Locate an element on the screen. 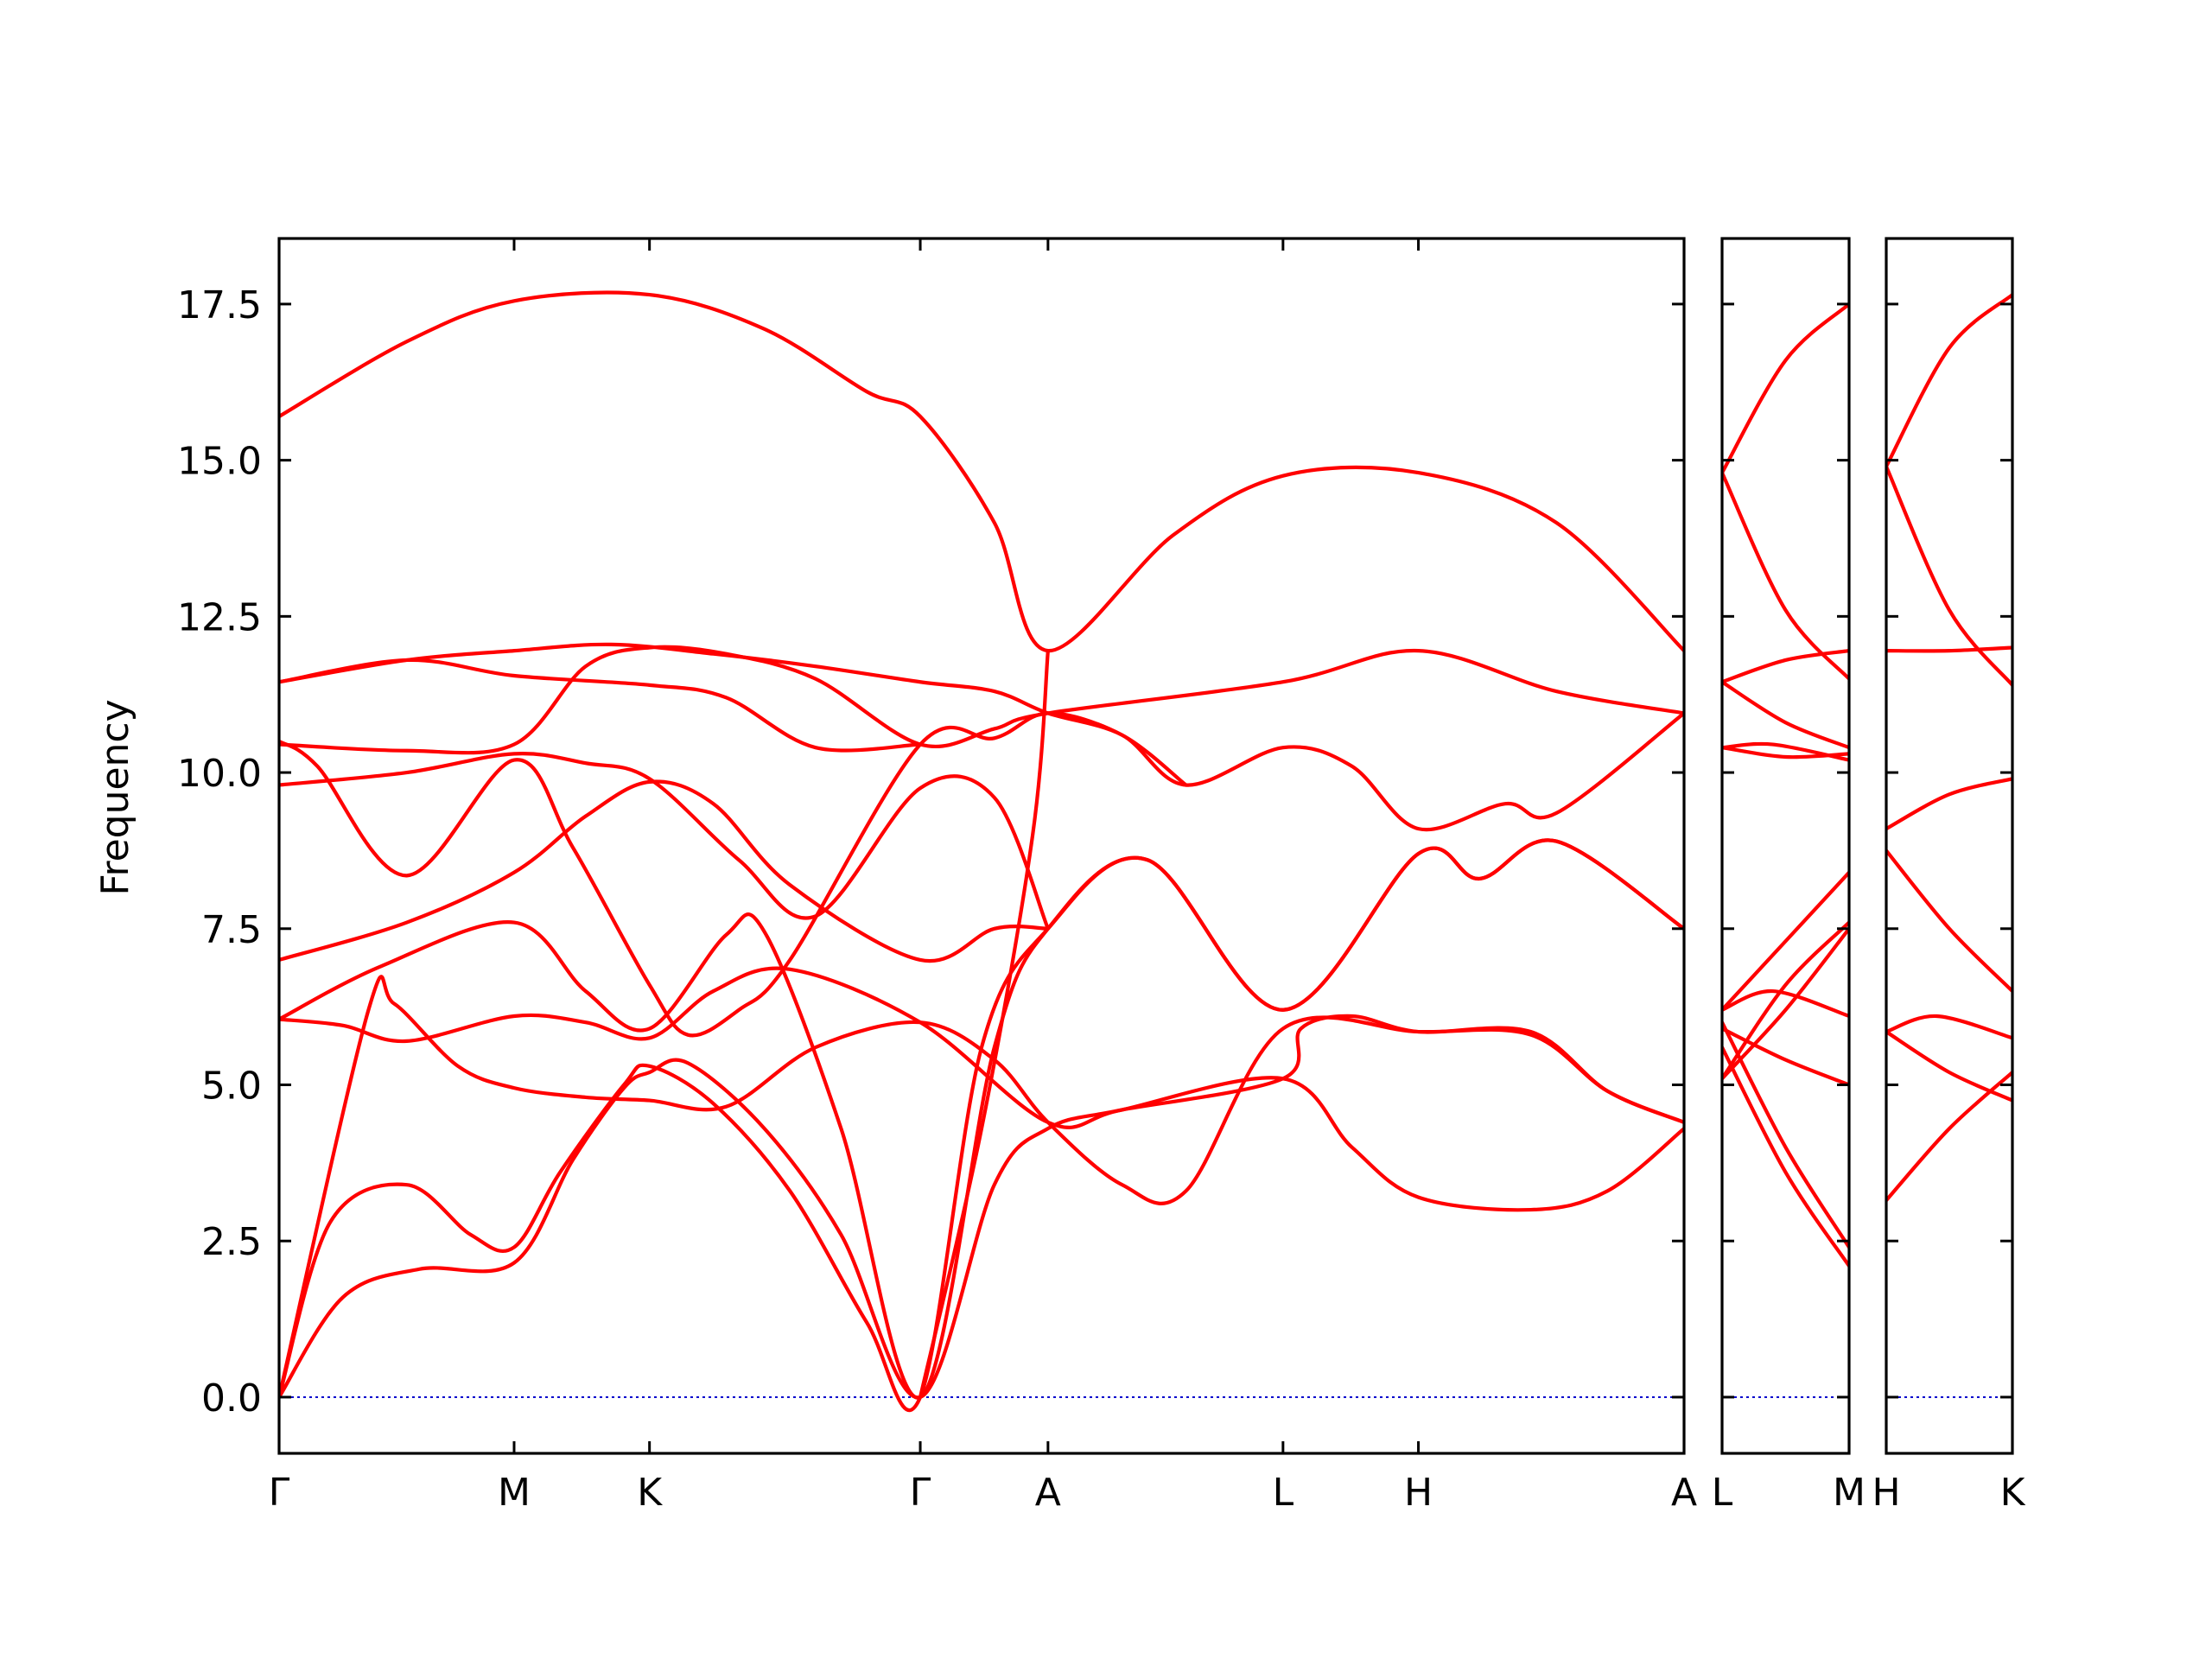 The image size is (2212, 1659). y-tick-label: 2.5 is located at coordinates (232, 1242).